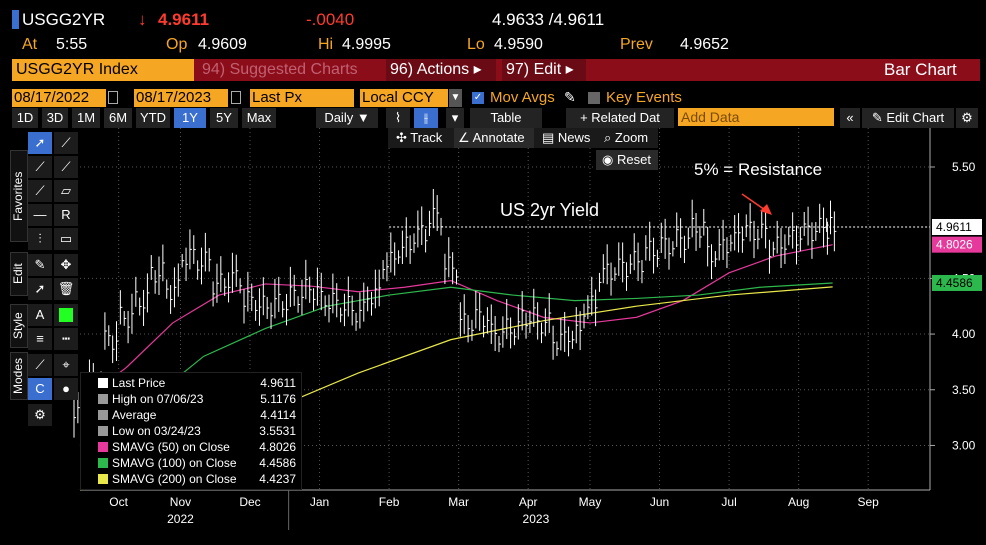 This screenshot has width=986, height=545. Describe the element at coordinates (728, 502) in the screenshot. I see `x-tick-label: Jul` at that location.